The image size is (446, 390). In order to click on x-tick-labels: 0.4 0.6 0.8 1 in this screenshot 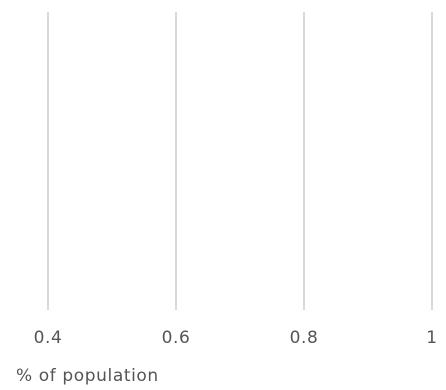, I will do `click(236, 338)`.